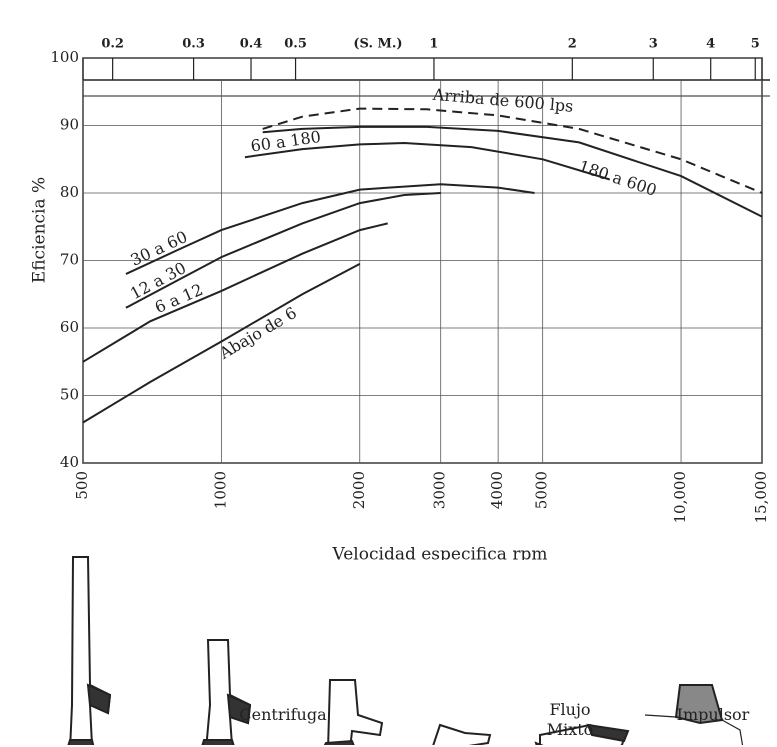 The height and width of the screenshot is (747, 777). Describe the element at coordinates (82, 485) in the screenshot. I see `x-tick-label: 500` at that location.